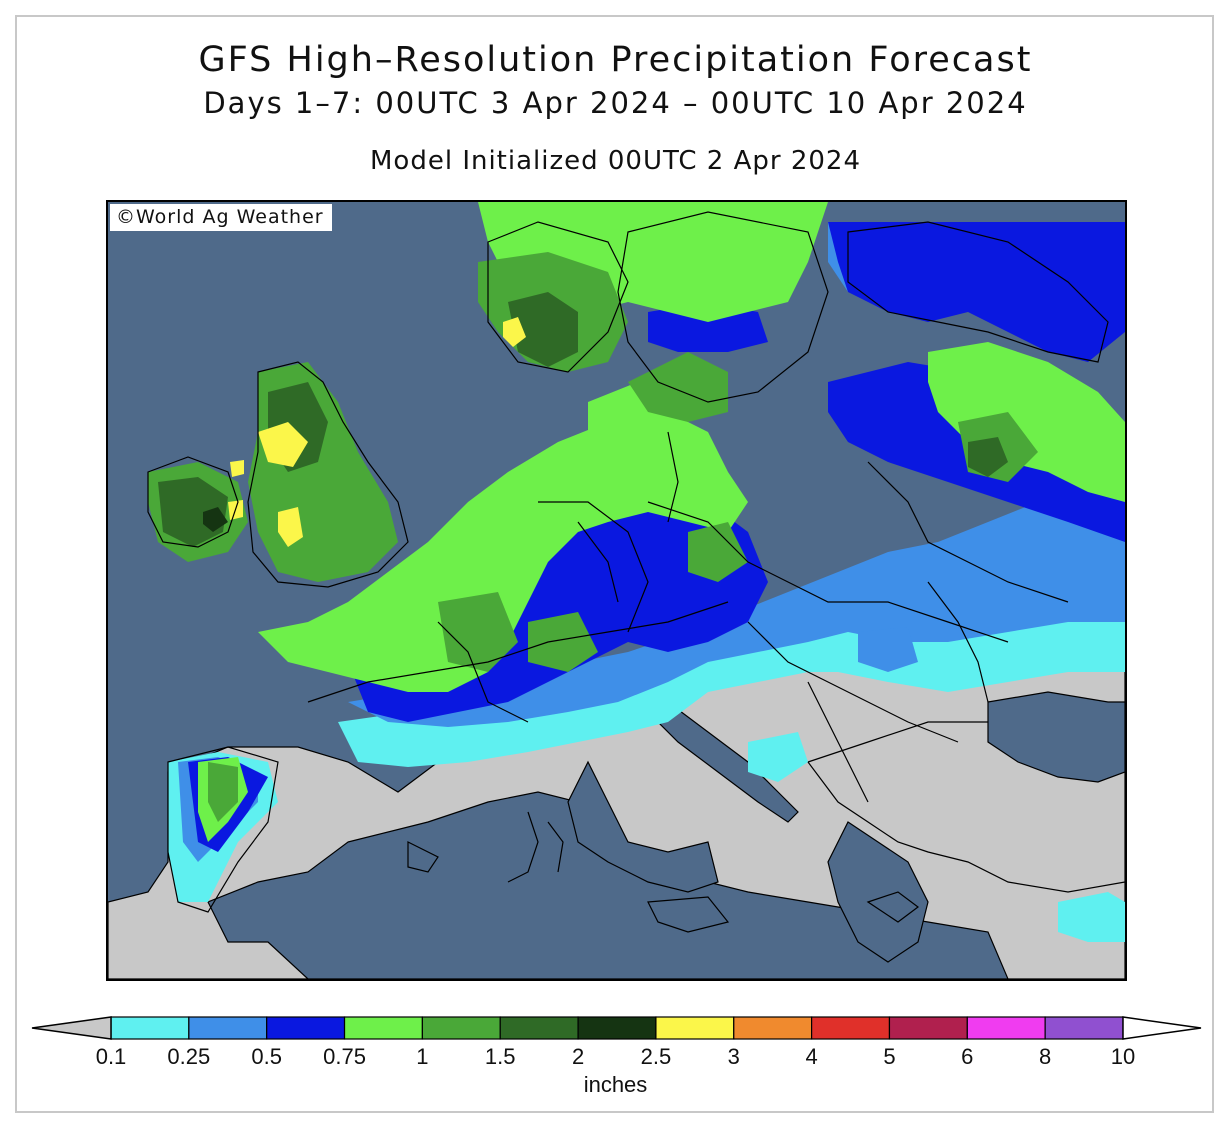  Describe the element at coordinates (889, 1056) in the screenshot. I see `color-bar-tick-label: 5` at that location.